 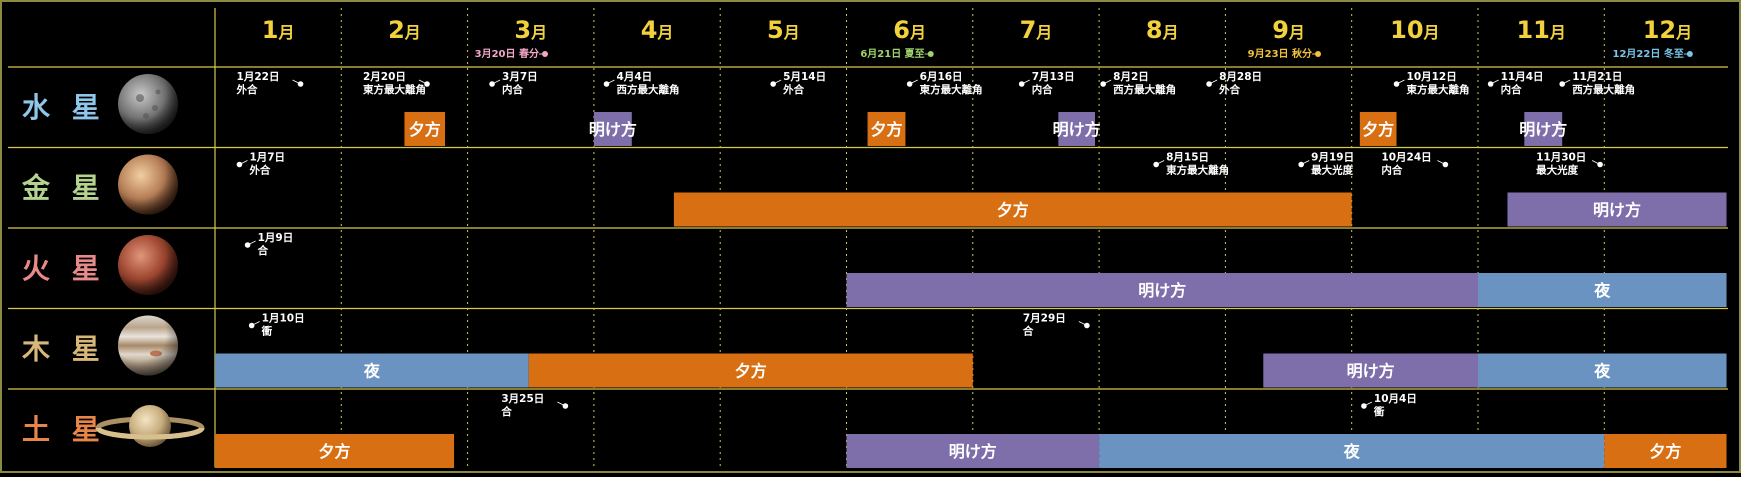 I want to click on month-label: 11月, so click(x=1540, y=30).